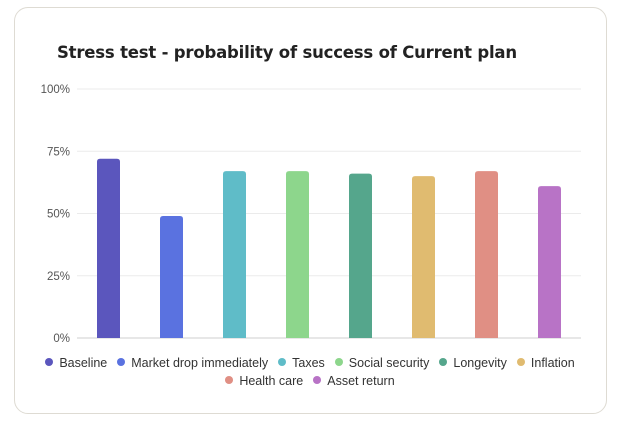 This screenshot has height=422, width=618. I want to click on legend-label: Market drop immediately, so click(200, 363).